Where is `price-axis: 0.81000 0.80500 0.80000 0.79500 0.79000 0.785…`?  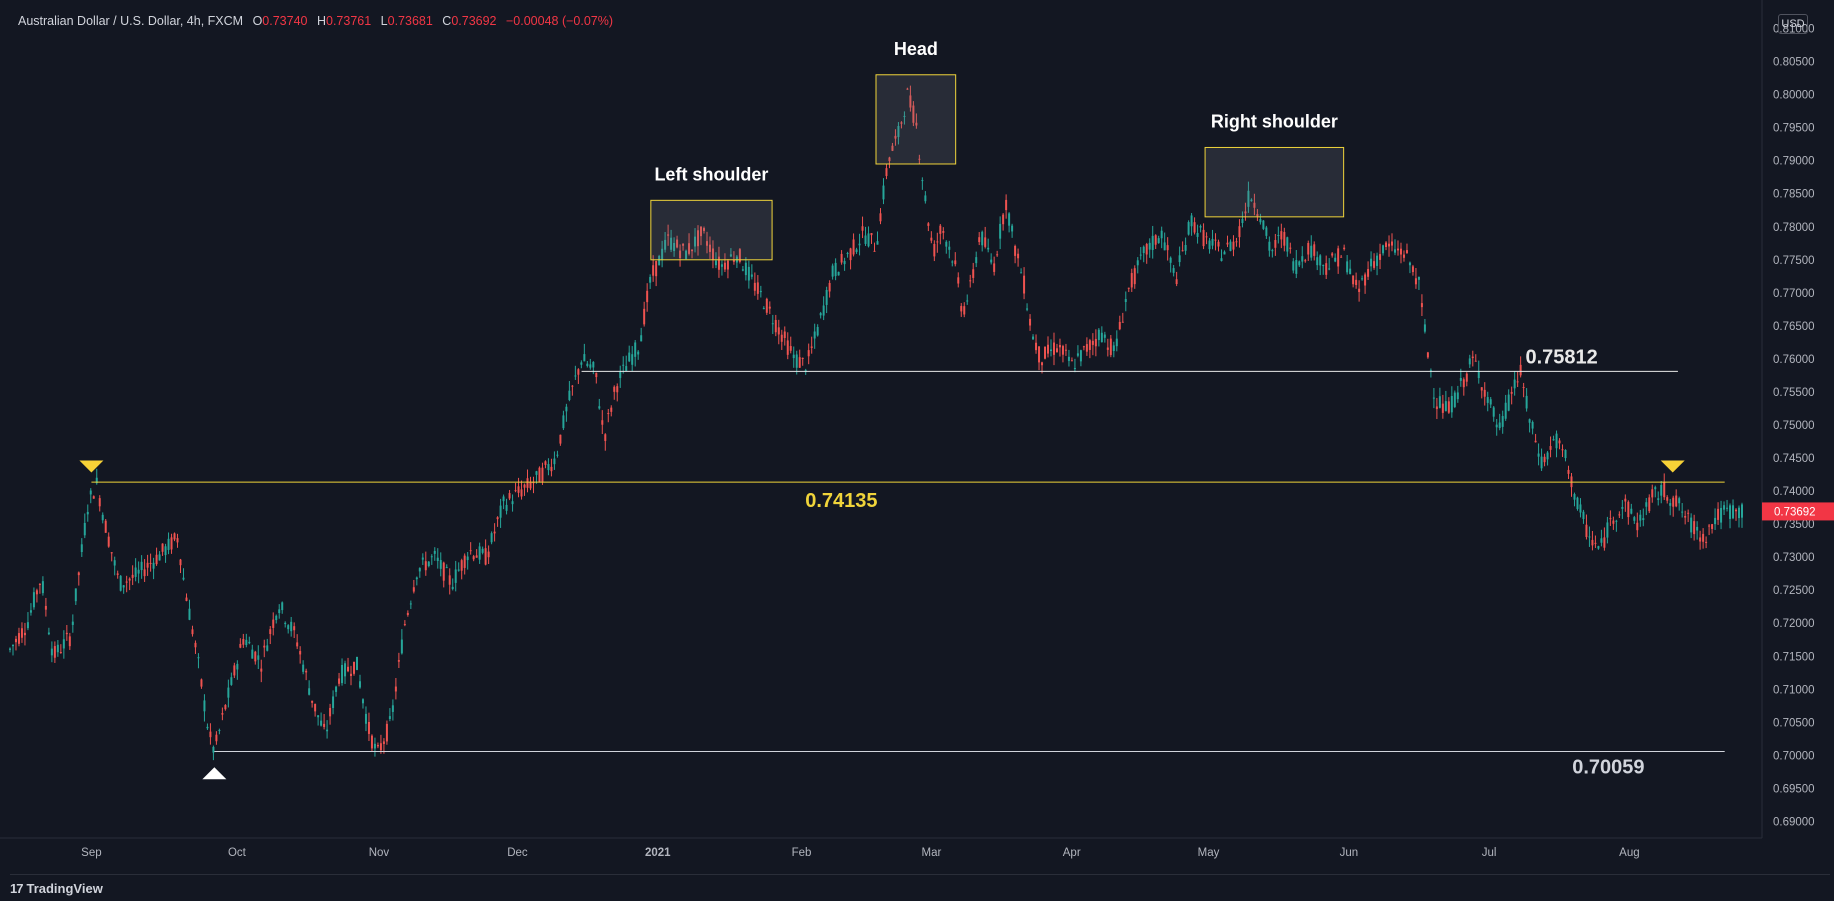
price-axis: 0.81000 0.80500 0.80000 0.79500 0.79000 0.785… is located at coordinates (1797, 419).